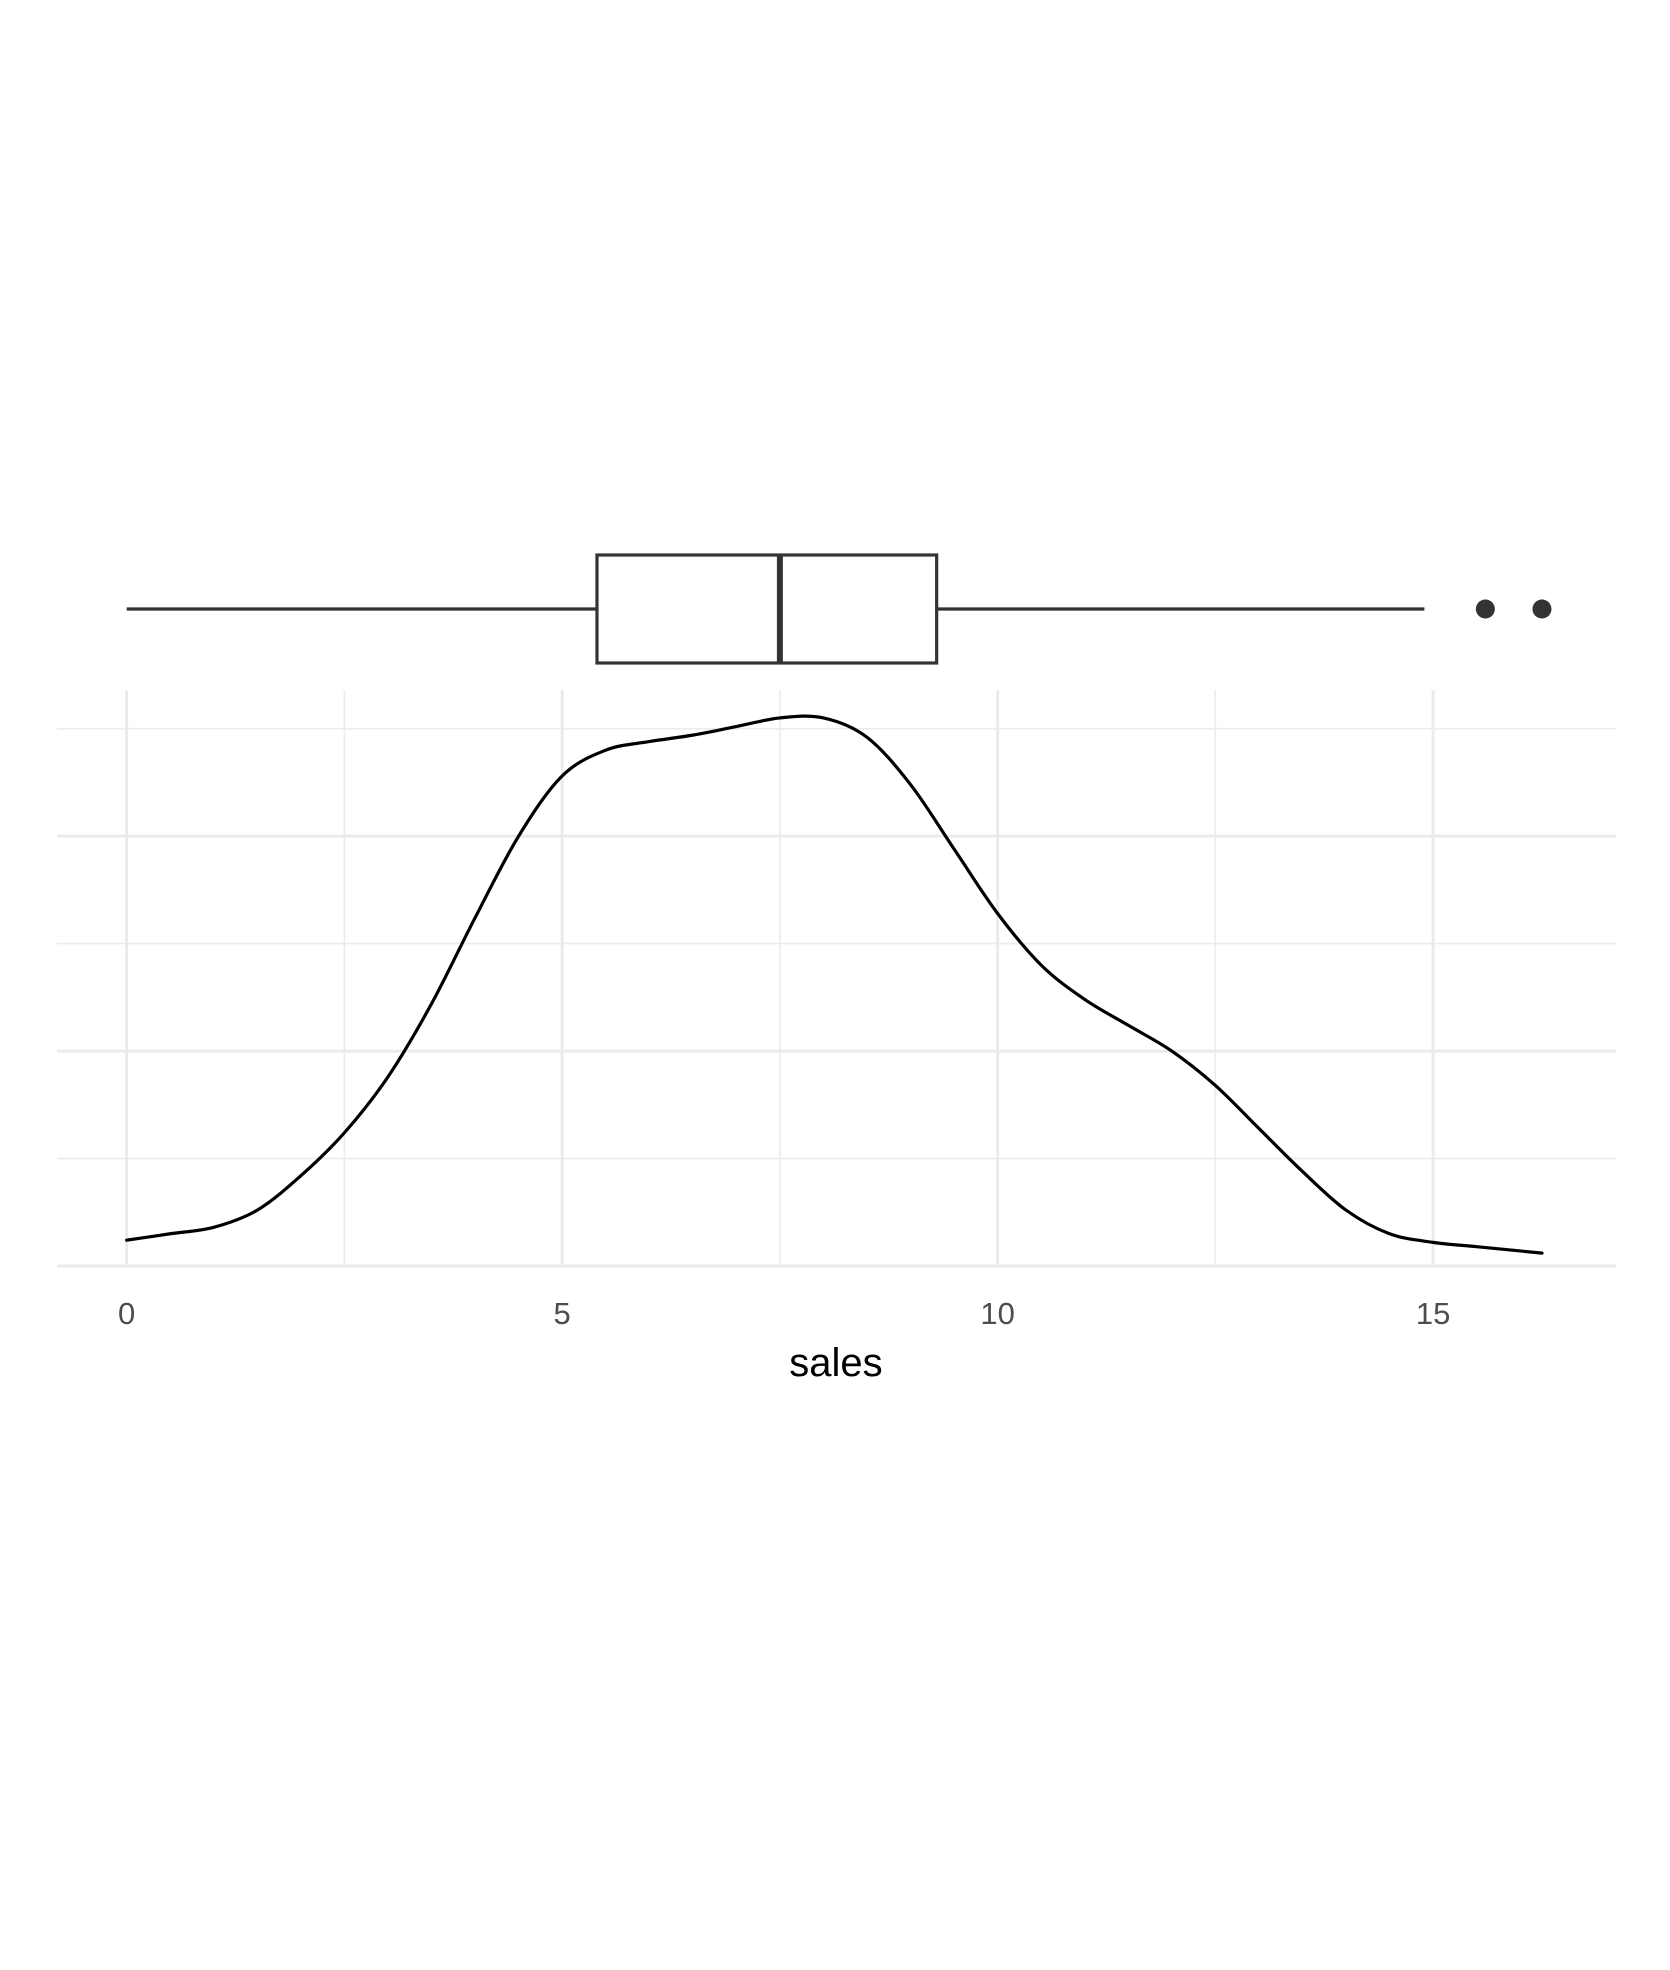  What do you see at coordinates (126, 1313) in the screenshot?
I see `x-tick-label: 0` at bounding box center [126, 1313].